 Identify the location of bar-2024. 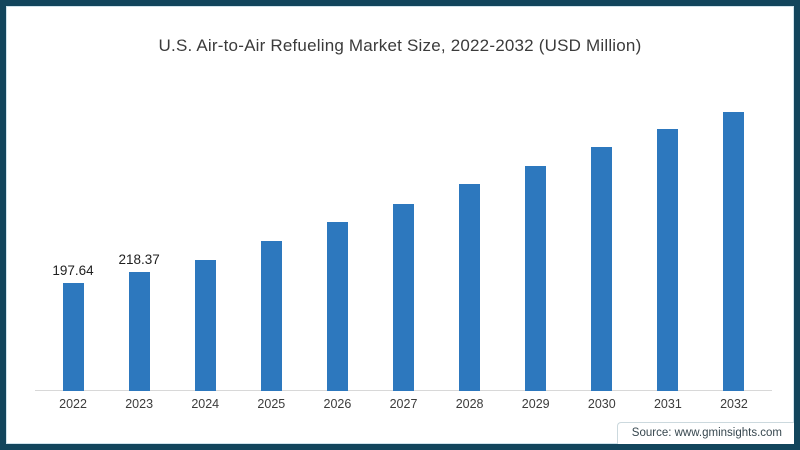
(205, 325).